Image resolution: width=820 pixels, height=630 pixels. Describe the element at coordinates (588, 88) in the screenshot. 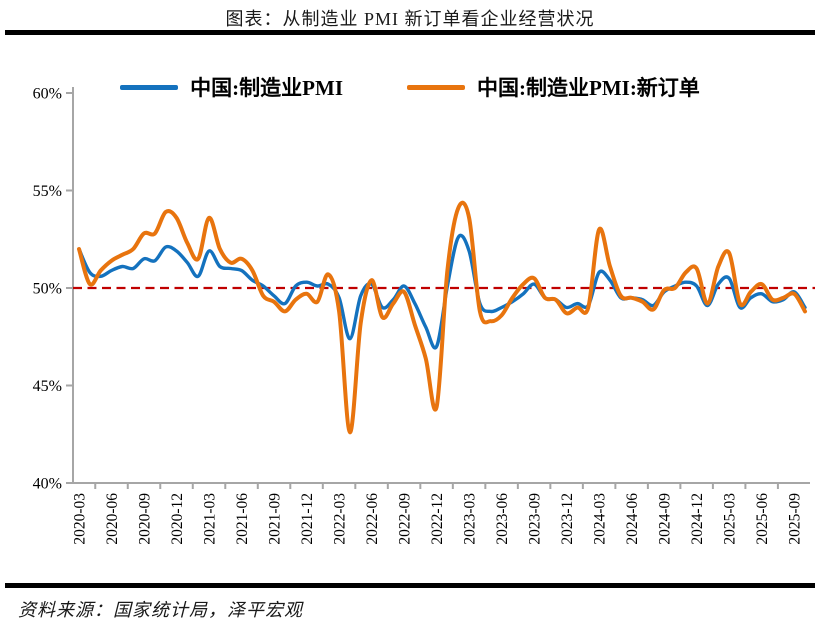

I see `legend-label-new-orders: 中国:制造业PMI:新订单` at that location.